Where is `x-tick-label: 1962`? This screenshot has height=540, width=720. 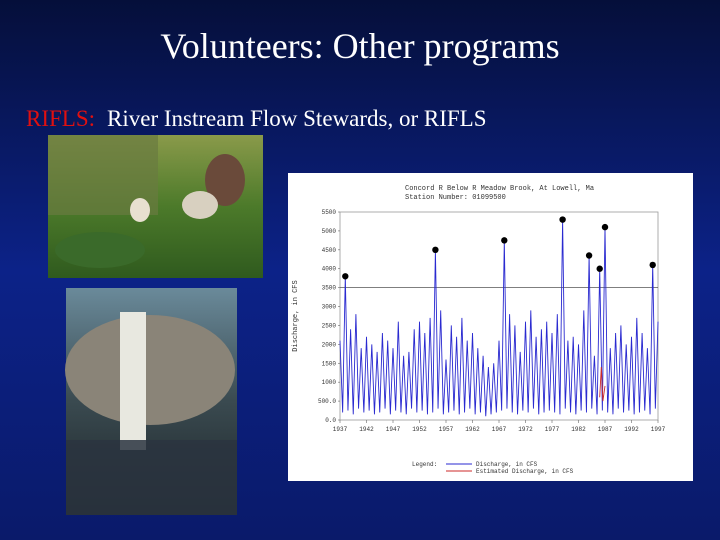
x-tick-label: 1962 is located at coordinates (472, 429).